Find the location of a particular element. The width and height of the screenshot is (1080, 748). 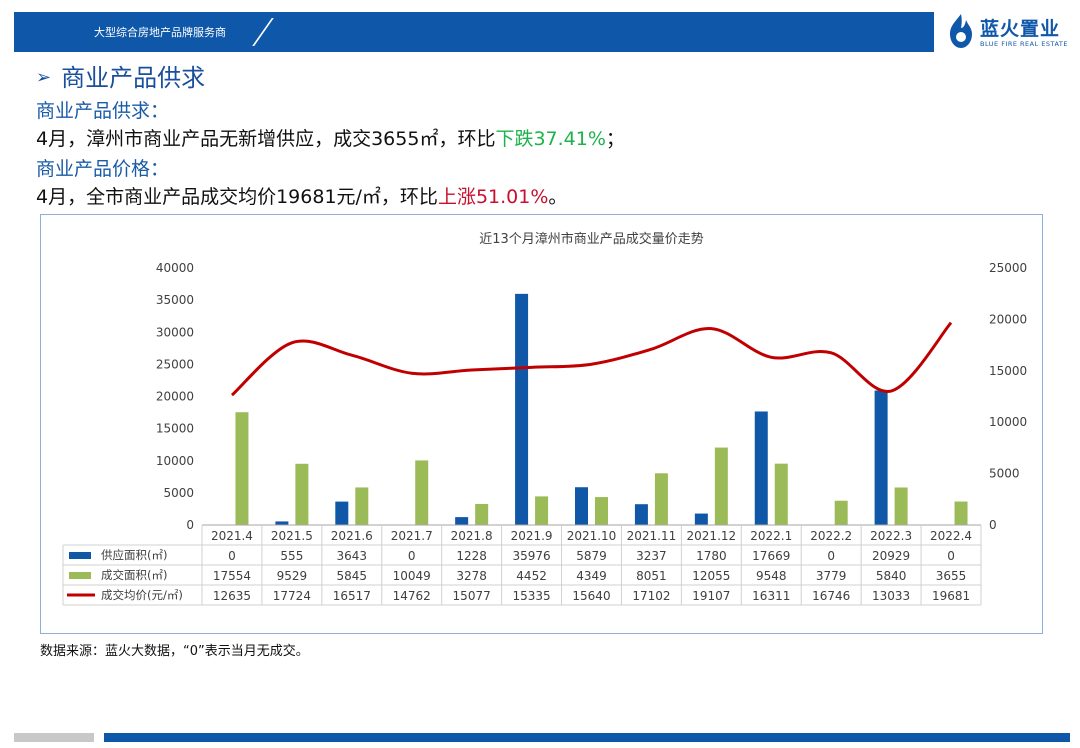

price-summary-c: 。 is located at coordinates (558, 197).